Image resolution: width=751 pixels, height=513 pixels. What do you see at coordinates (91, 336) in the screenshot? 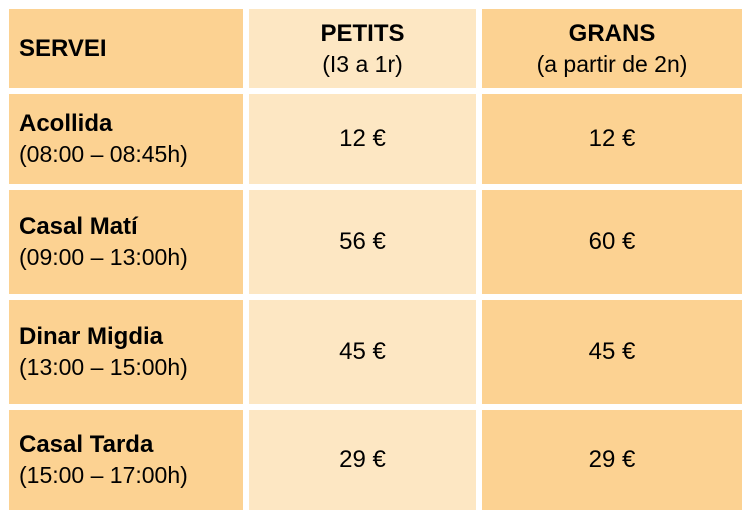
I see `service-name: Dinar Migdia` at bounding box center [91, 336].